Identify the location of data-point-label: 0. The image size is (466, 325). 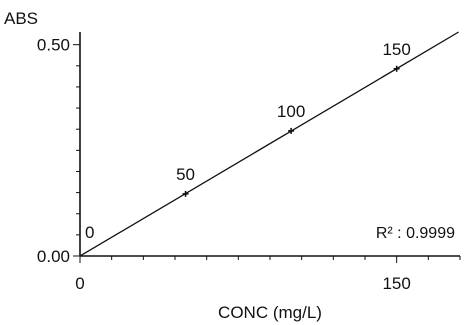
(89, 232).